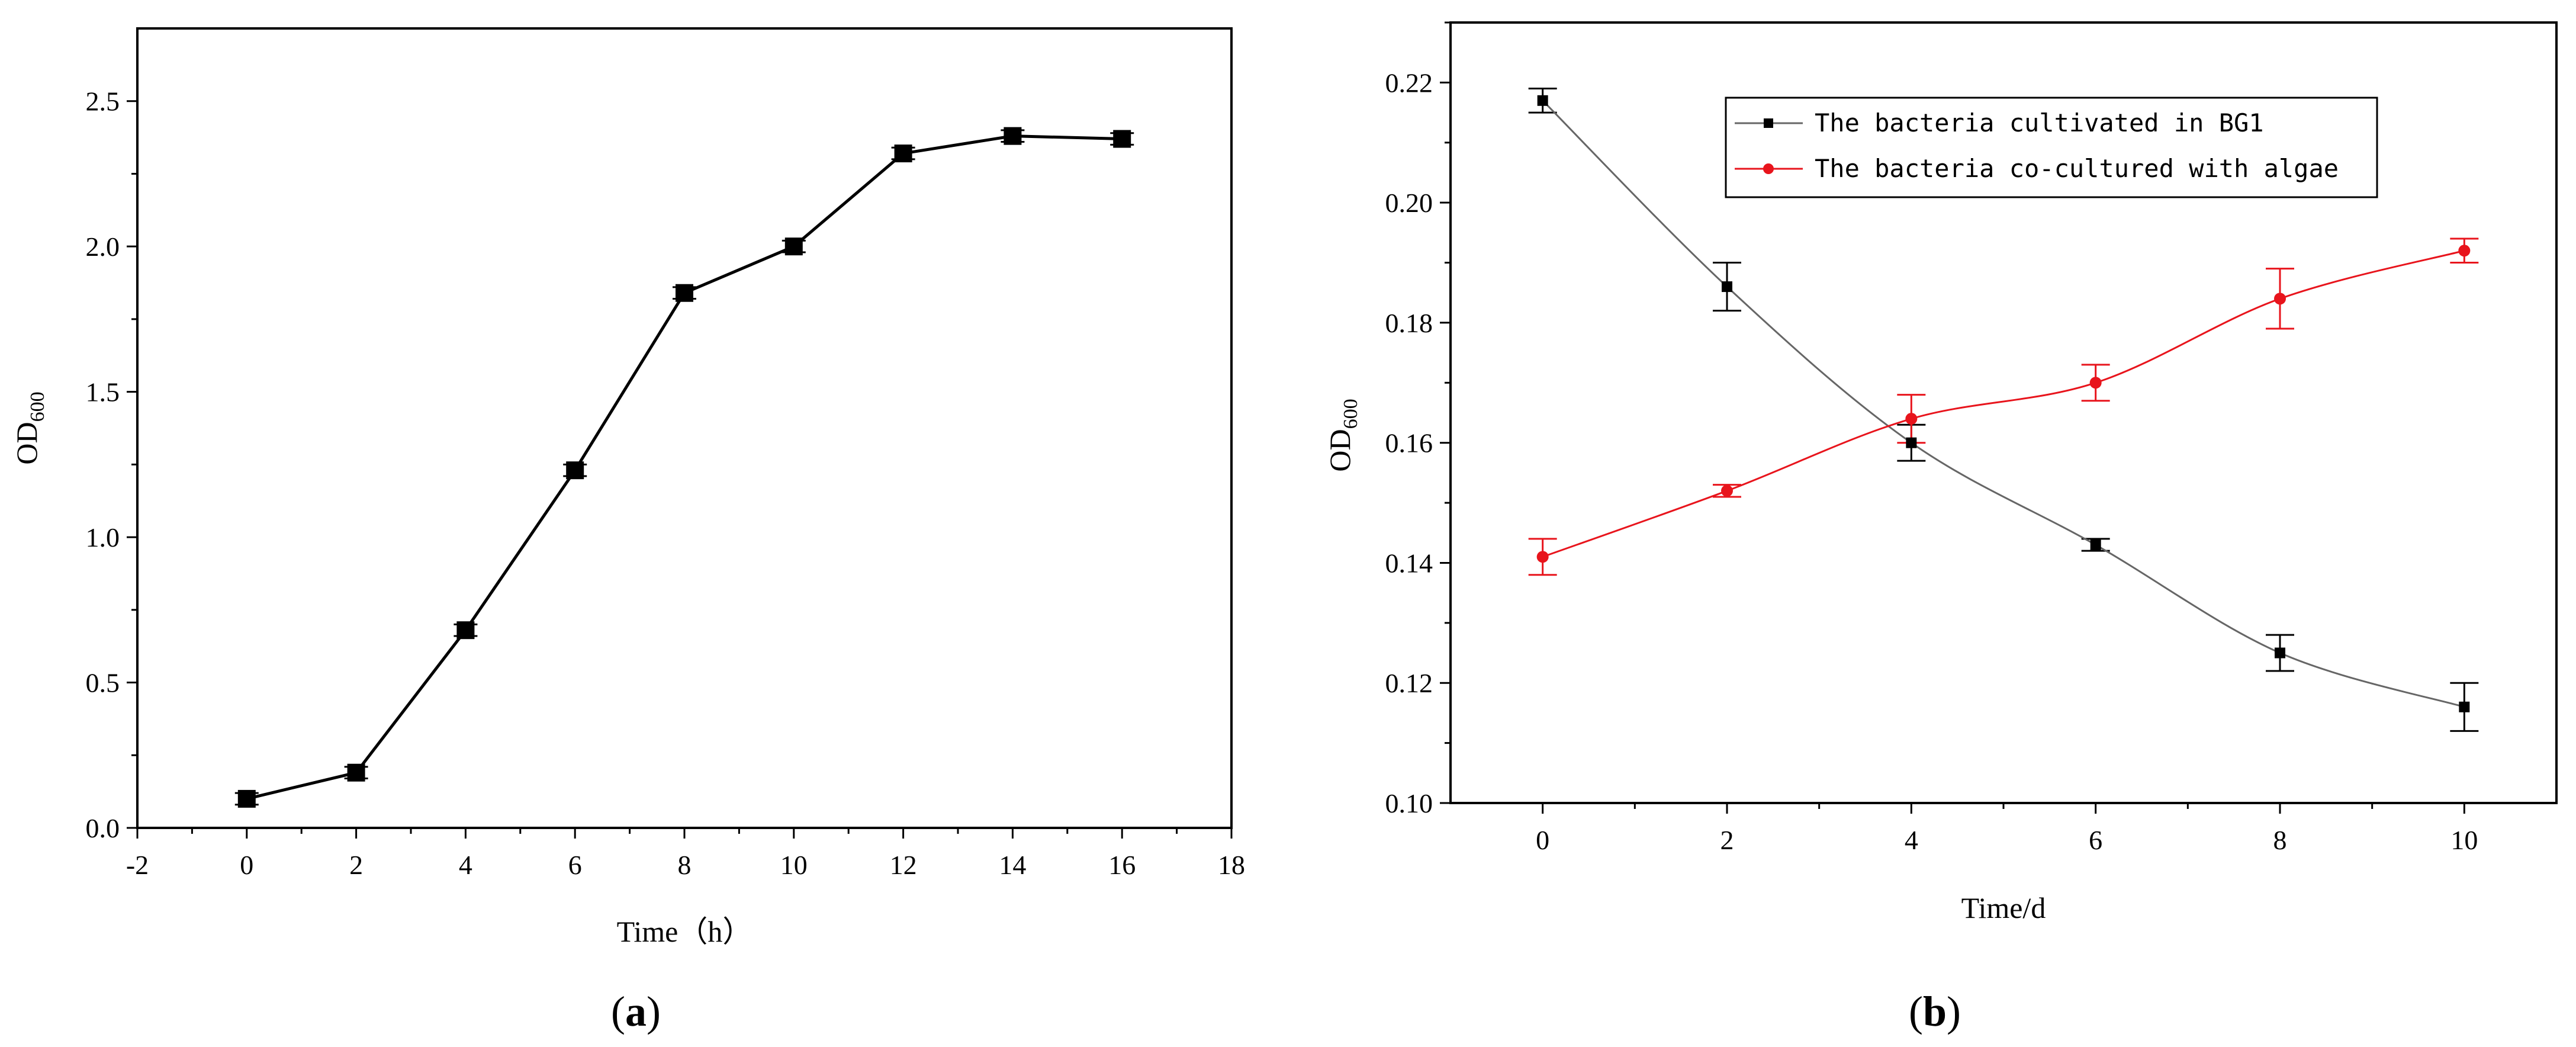 This screenshot has height=1047, width=2576. I want to click on legend-box-b, so click(2051, 148).